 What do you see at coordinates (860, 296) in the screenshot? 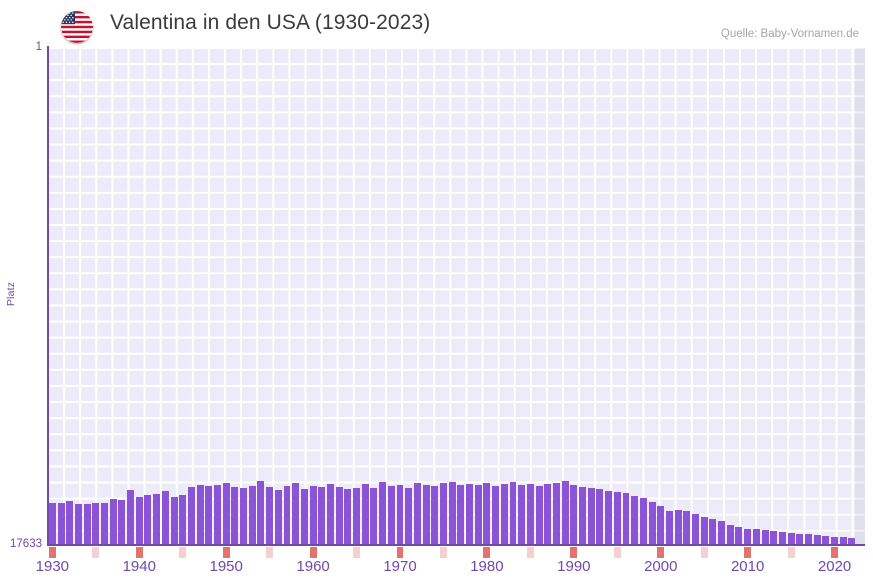
I see `future-shading` at bounding box center [860, 296].